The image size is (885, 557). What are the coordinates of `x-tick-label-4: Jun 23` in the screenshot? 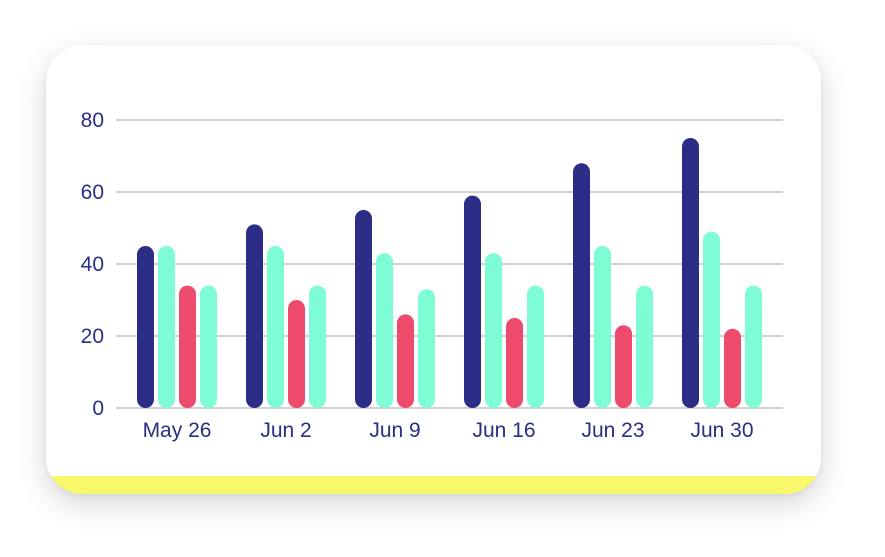 It's located at (612, 430).